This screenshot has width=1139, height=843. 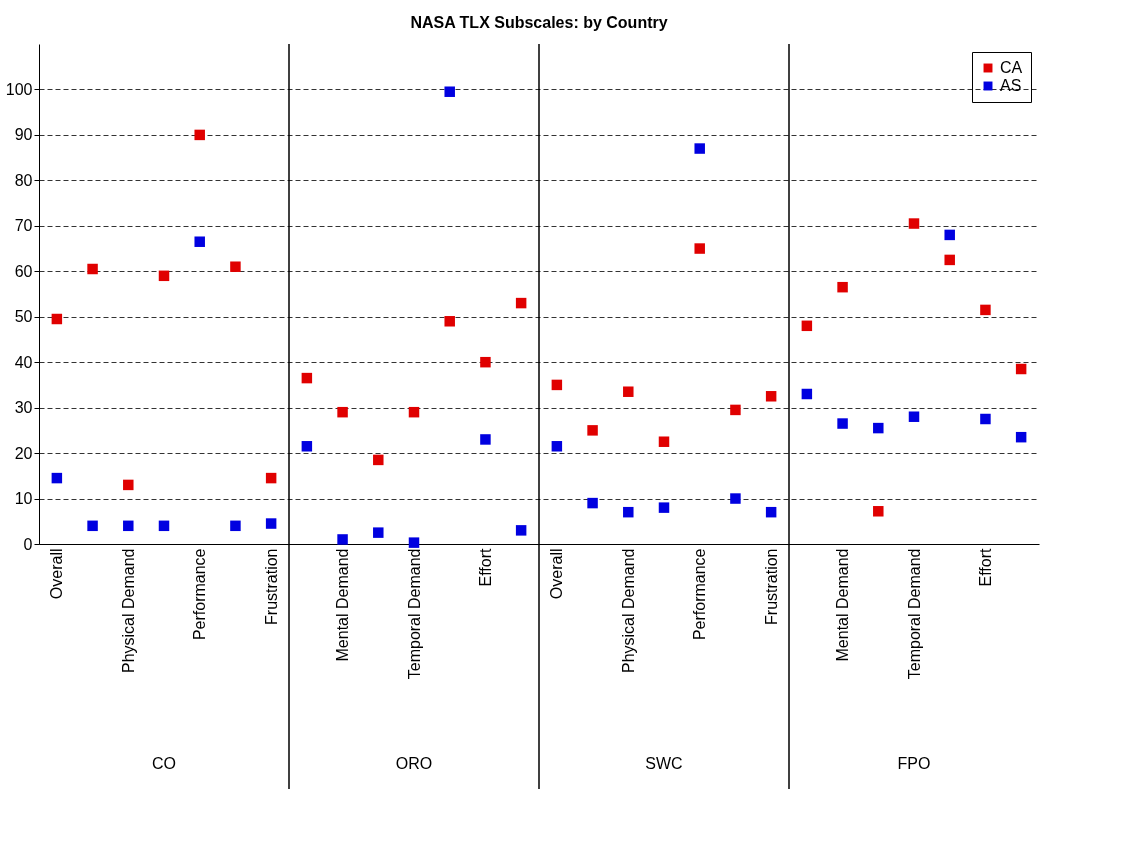 I want to click on legend-label: AS, so click(x=1011, y=85).